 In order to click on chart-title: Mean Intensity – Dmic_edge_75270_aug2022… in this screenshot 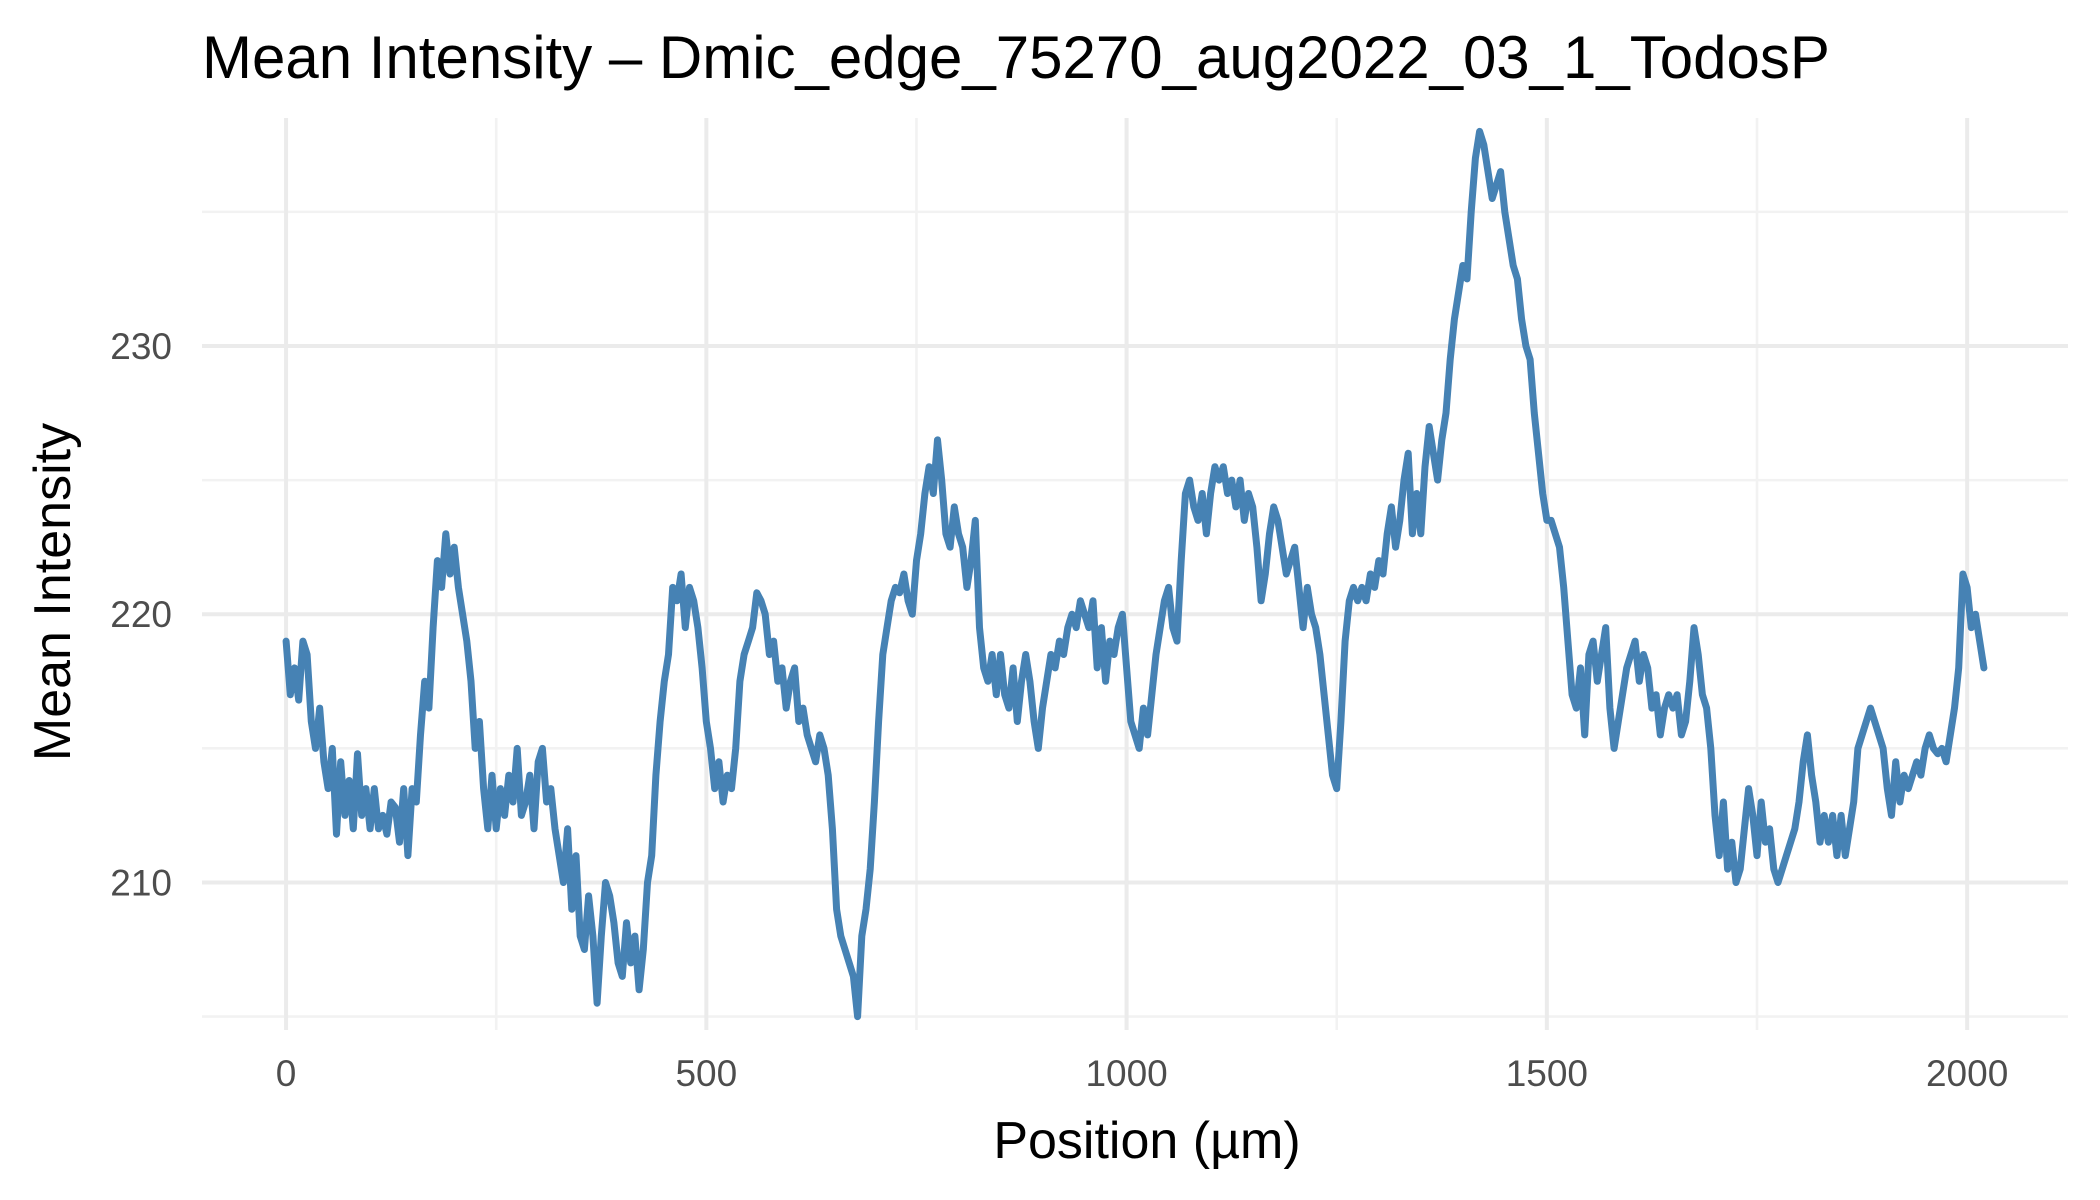, I will do `click(1016, 57)`.